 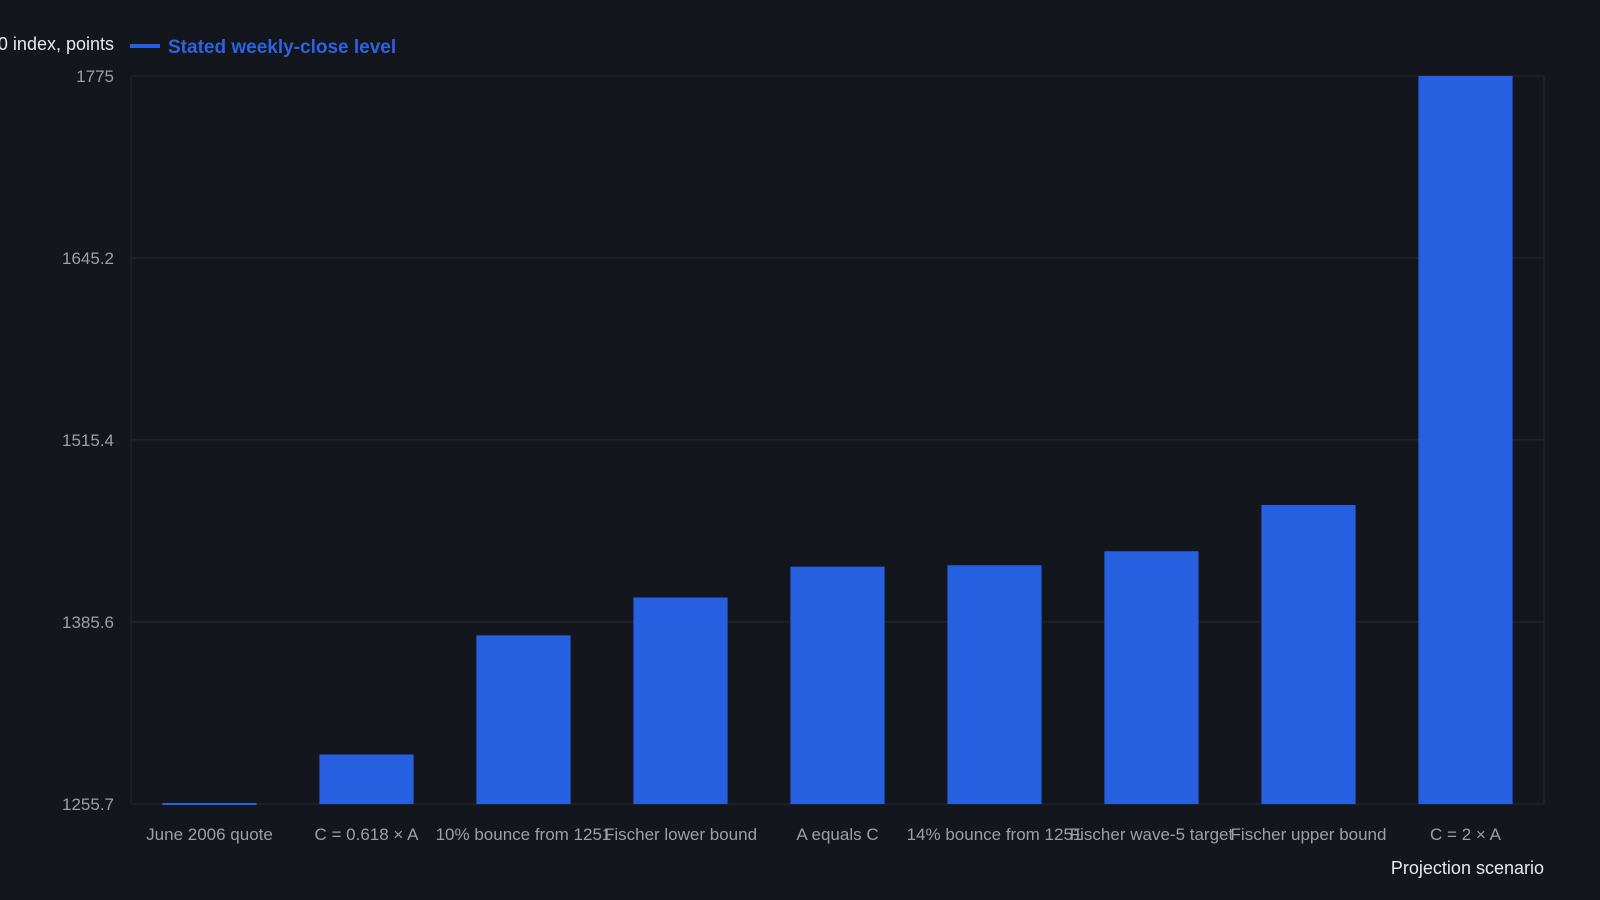 What do you see at coordinates (88, 258) in the screenshot?
I see `y-tick-label: 1645.2` at bounding box center [88, 258].